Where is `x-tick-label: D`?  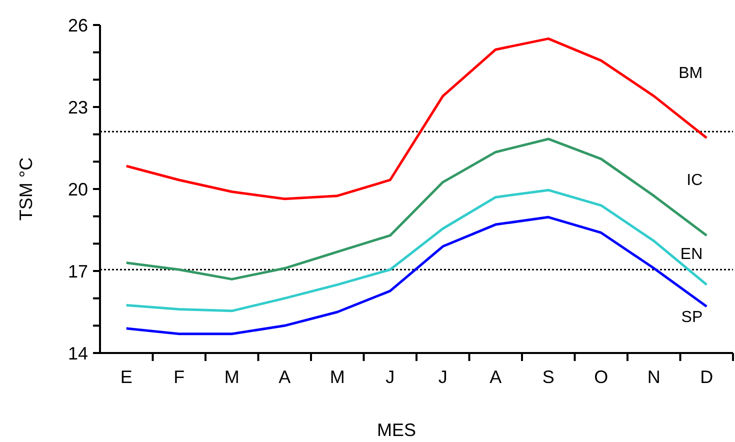 x-tick-label: D is located at coordinates (707, 377).